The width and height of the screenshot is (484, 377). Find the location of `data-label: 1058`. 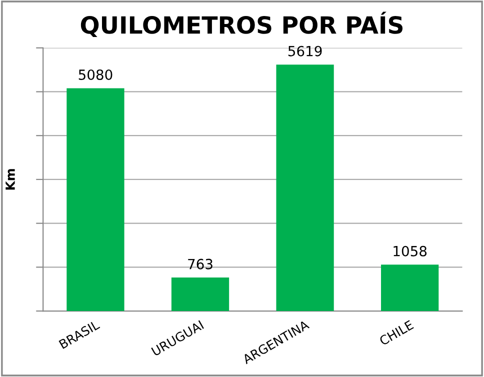

data-label: 1058 is located at coordinates (410, 251).